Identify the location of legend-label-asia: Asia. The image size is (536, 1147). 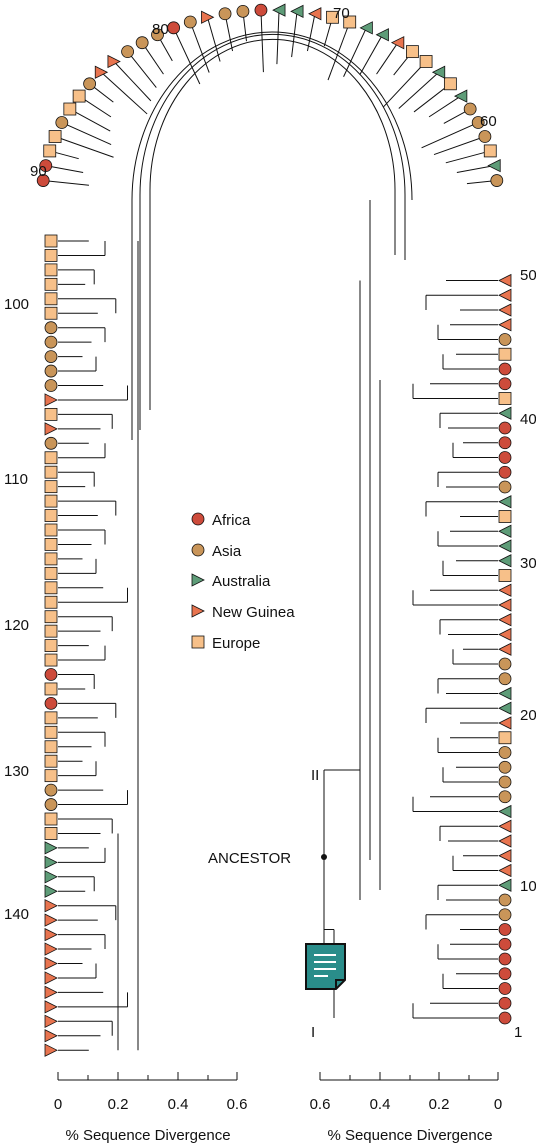
(227, 551).